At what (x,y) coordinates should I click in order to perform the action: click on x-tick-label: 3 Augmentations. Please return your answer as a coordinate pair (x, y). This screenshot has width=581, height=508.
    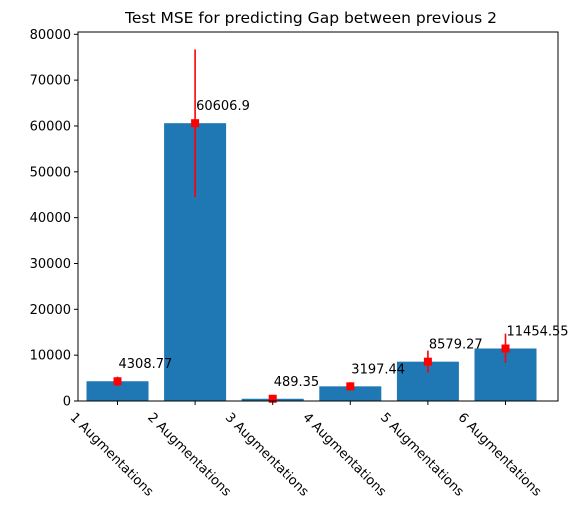
    Looking at the image, I should click on (267, 455).